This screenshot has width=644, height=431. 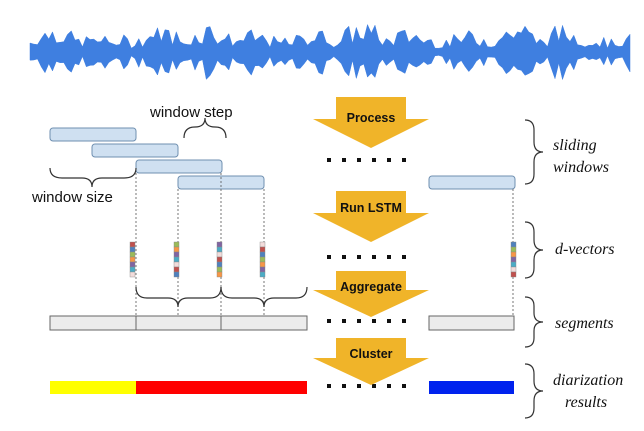 What do you see at coordinates (282, 158) in the screenshot?
I see `sliding-windows-group` at bounding box center [282, 158].